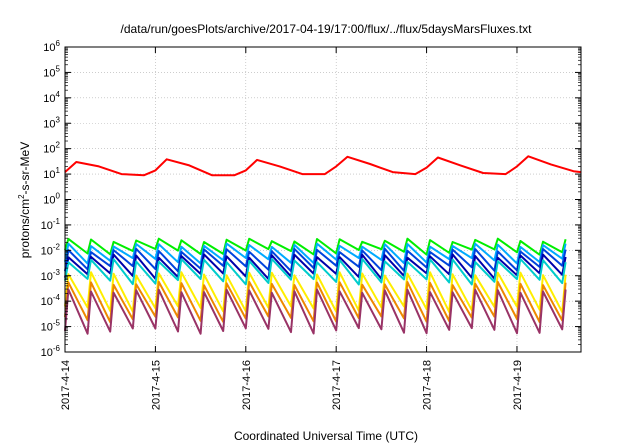 The height and width of the screenshot is (448, 640). Describe the element at coordinates (51, 148) in the screenshot. I see `y-tick-label: 10²` at that location.